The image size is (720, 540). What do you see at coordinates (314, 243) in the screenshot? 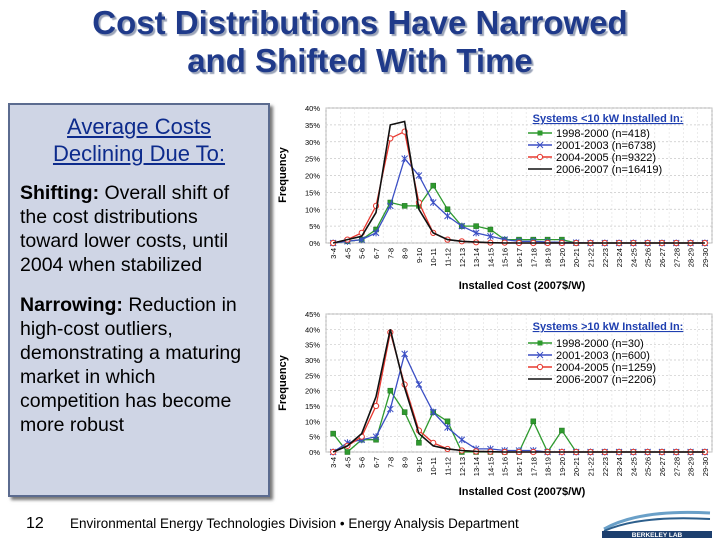
I see `y-tick-label: 0%` at bounding box center [314, 243].